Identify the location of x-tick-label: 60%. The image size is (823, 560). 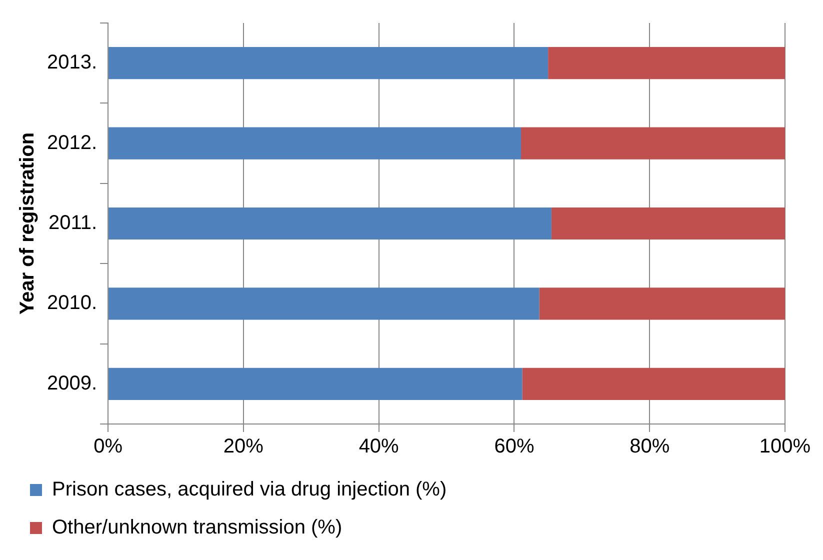
(514, 447).